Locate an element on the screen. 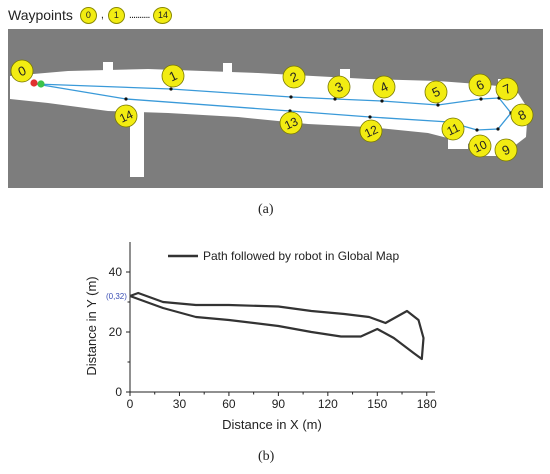 The image size is (550, 474). x-tick-label: 180 is located at coordinates (427, 404).